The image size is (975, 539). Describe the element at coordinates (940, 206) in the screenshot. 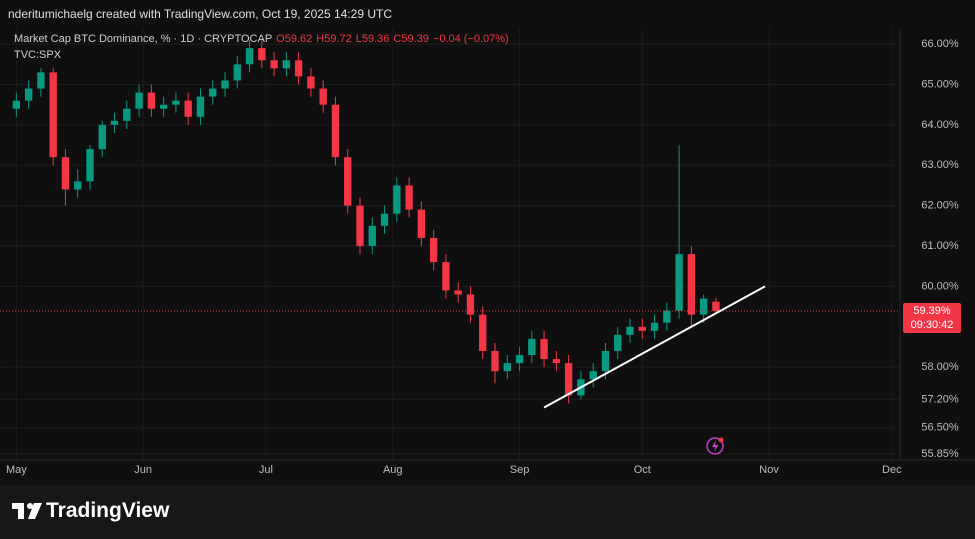

I see `y-tick-label: 62.00%` at that location.